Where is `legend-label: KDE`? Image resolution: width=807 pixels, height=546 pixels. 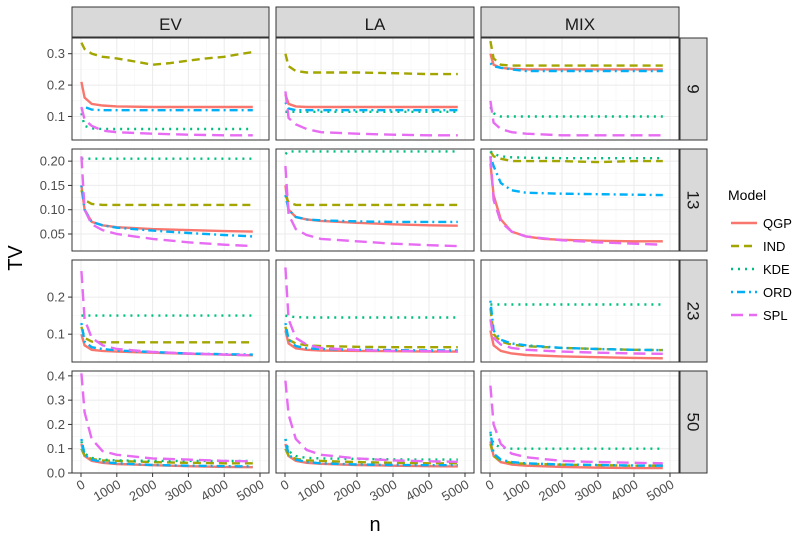 legend-label: KDE is located at coordinates (776, 269).